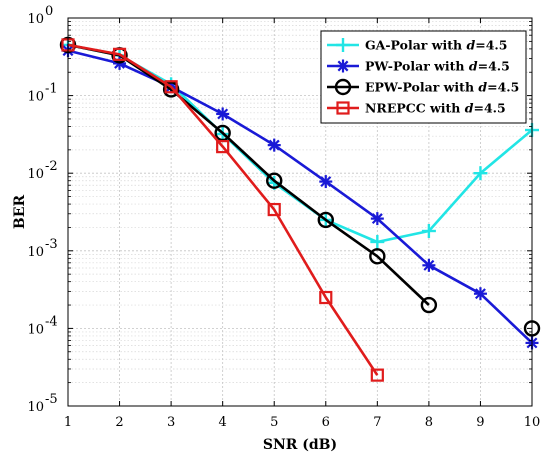 Image resolution: width=550 pixels, height=468 pixels. Describe the element at coordinates (49, 11) in the screenshot. I see `y-tick-exponent: 0` at that location.